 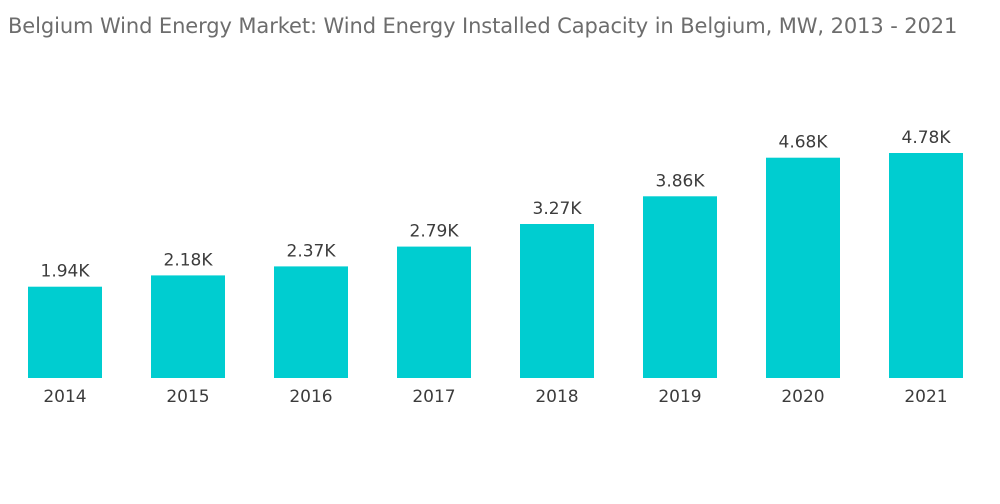 What do you see at coordinates (802, 397) in the screenshot?
I see `x-tick-label-2020: 2020` at bounding box center [802, 397].